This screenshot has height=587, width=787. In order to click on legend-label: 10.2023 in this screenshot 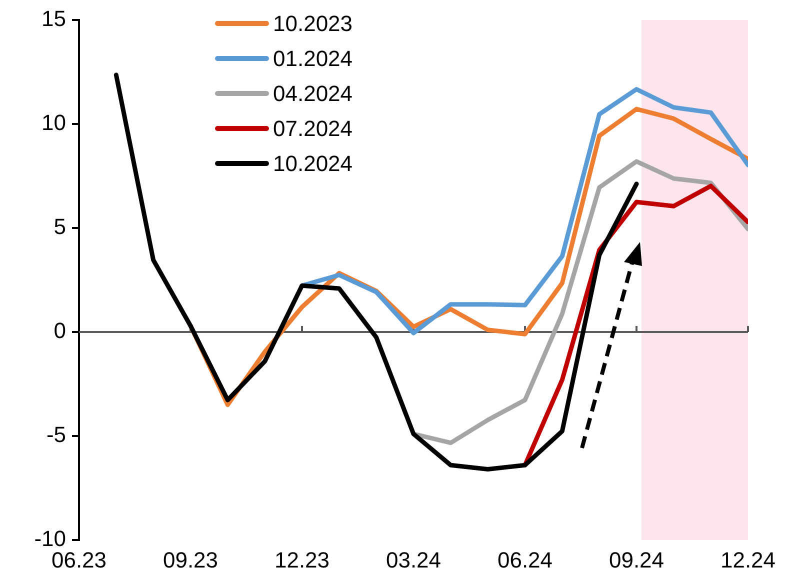, I will do `click(313, 23)`.